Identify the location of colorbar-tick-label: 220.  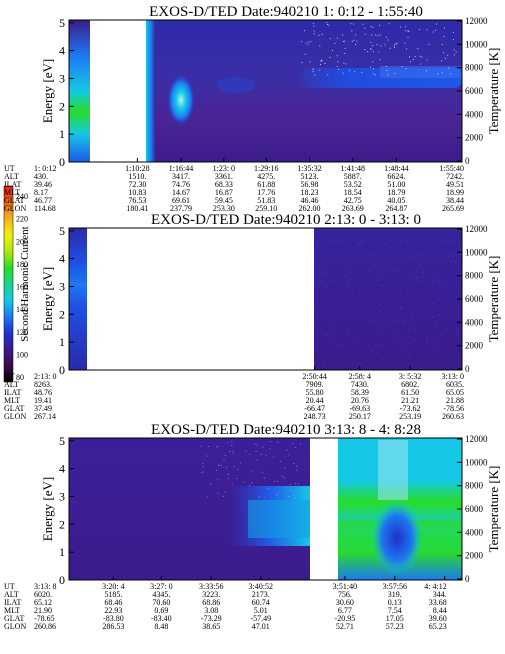
(22, 219).